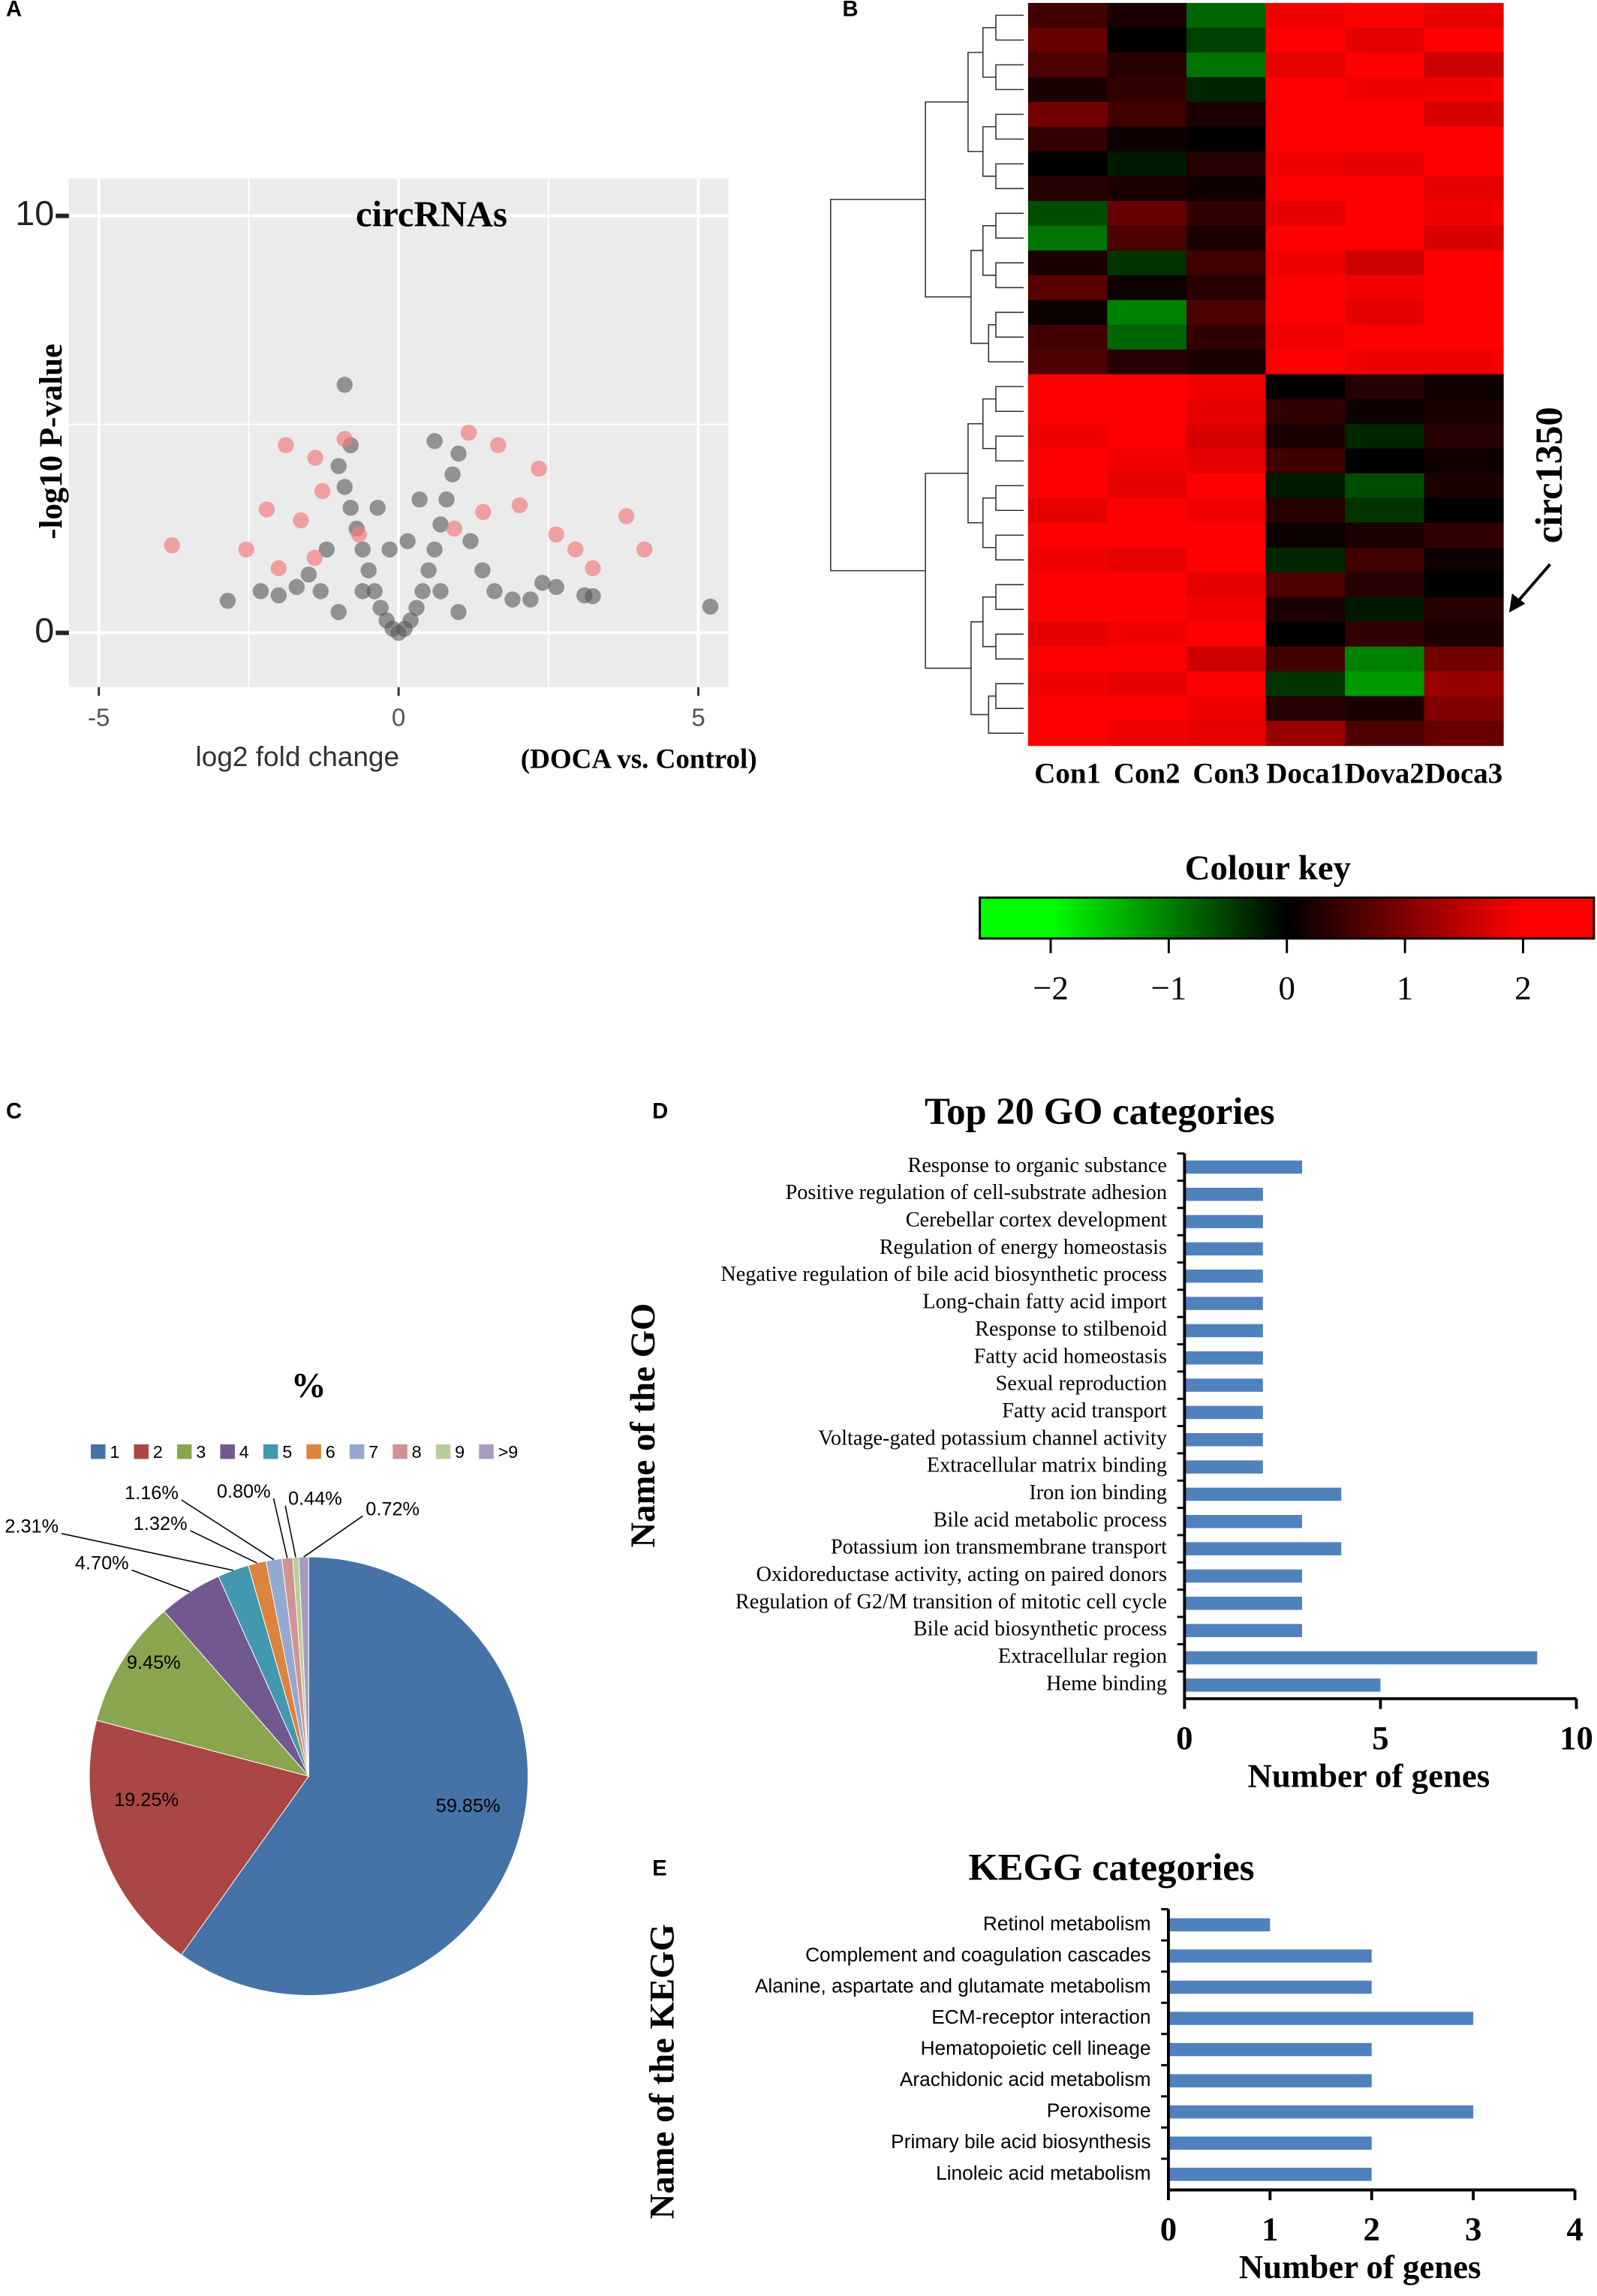 The image size is (1597, 2296). Describe the element at coordinates (1050, 1519) in the screenshot. I see `y-tick-label: Bile acid metabolic process` at that location.